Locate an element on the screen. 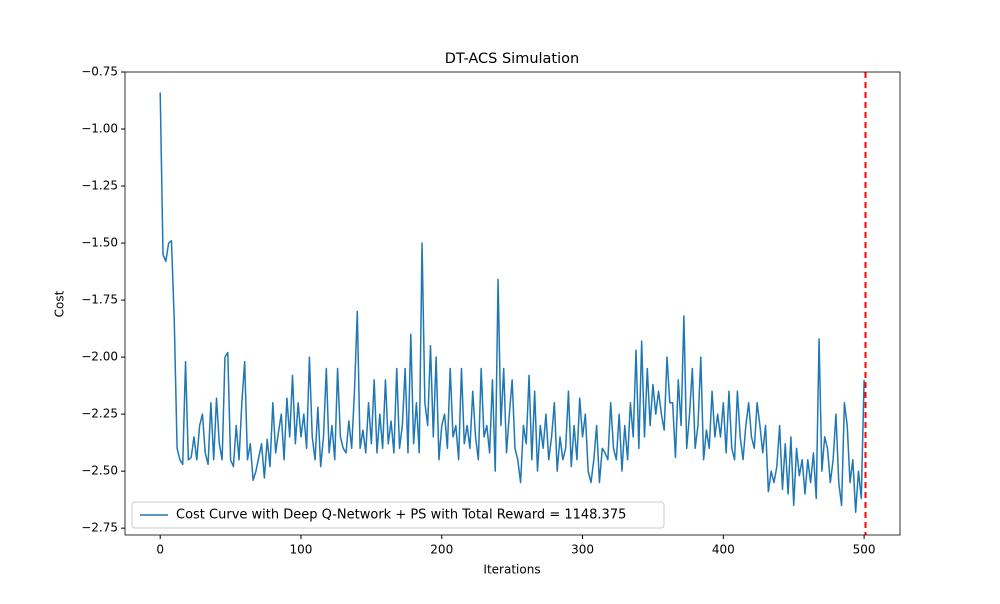  y-tick-label: −2.00 is located at coordinates (99, 357).